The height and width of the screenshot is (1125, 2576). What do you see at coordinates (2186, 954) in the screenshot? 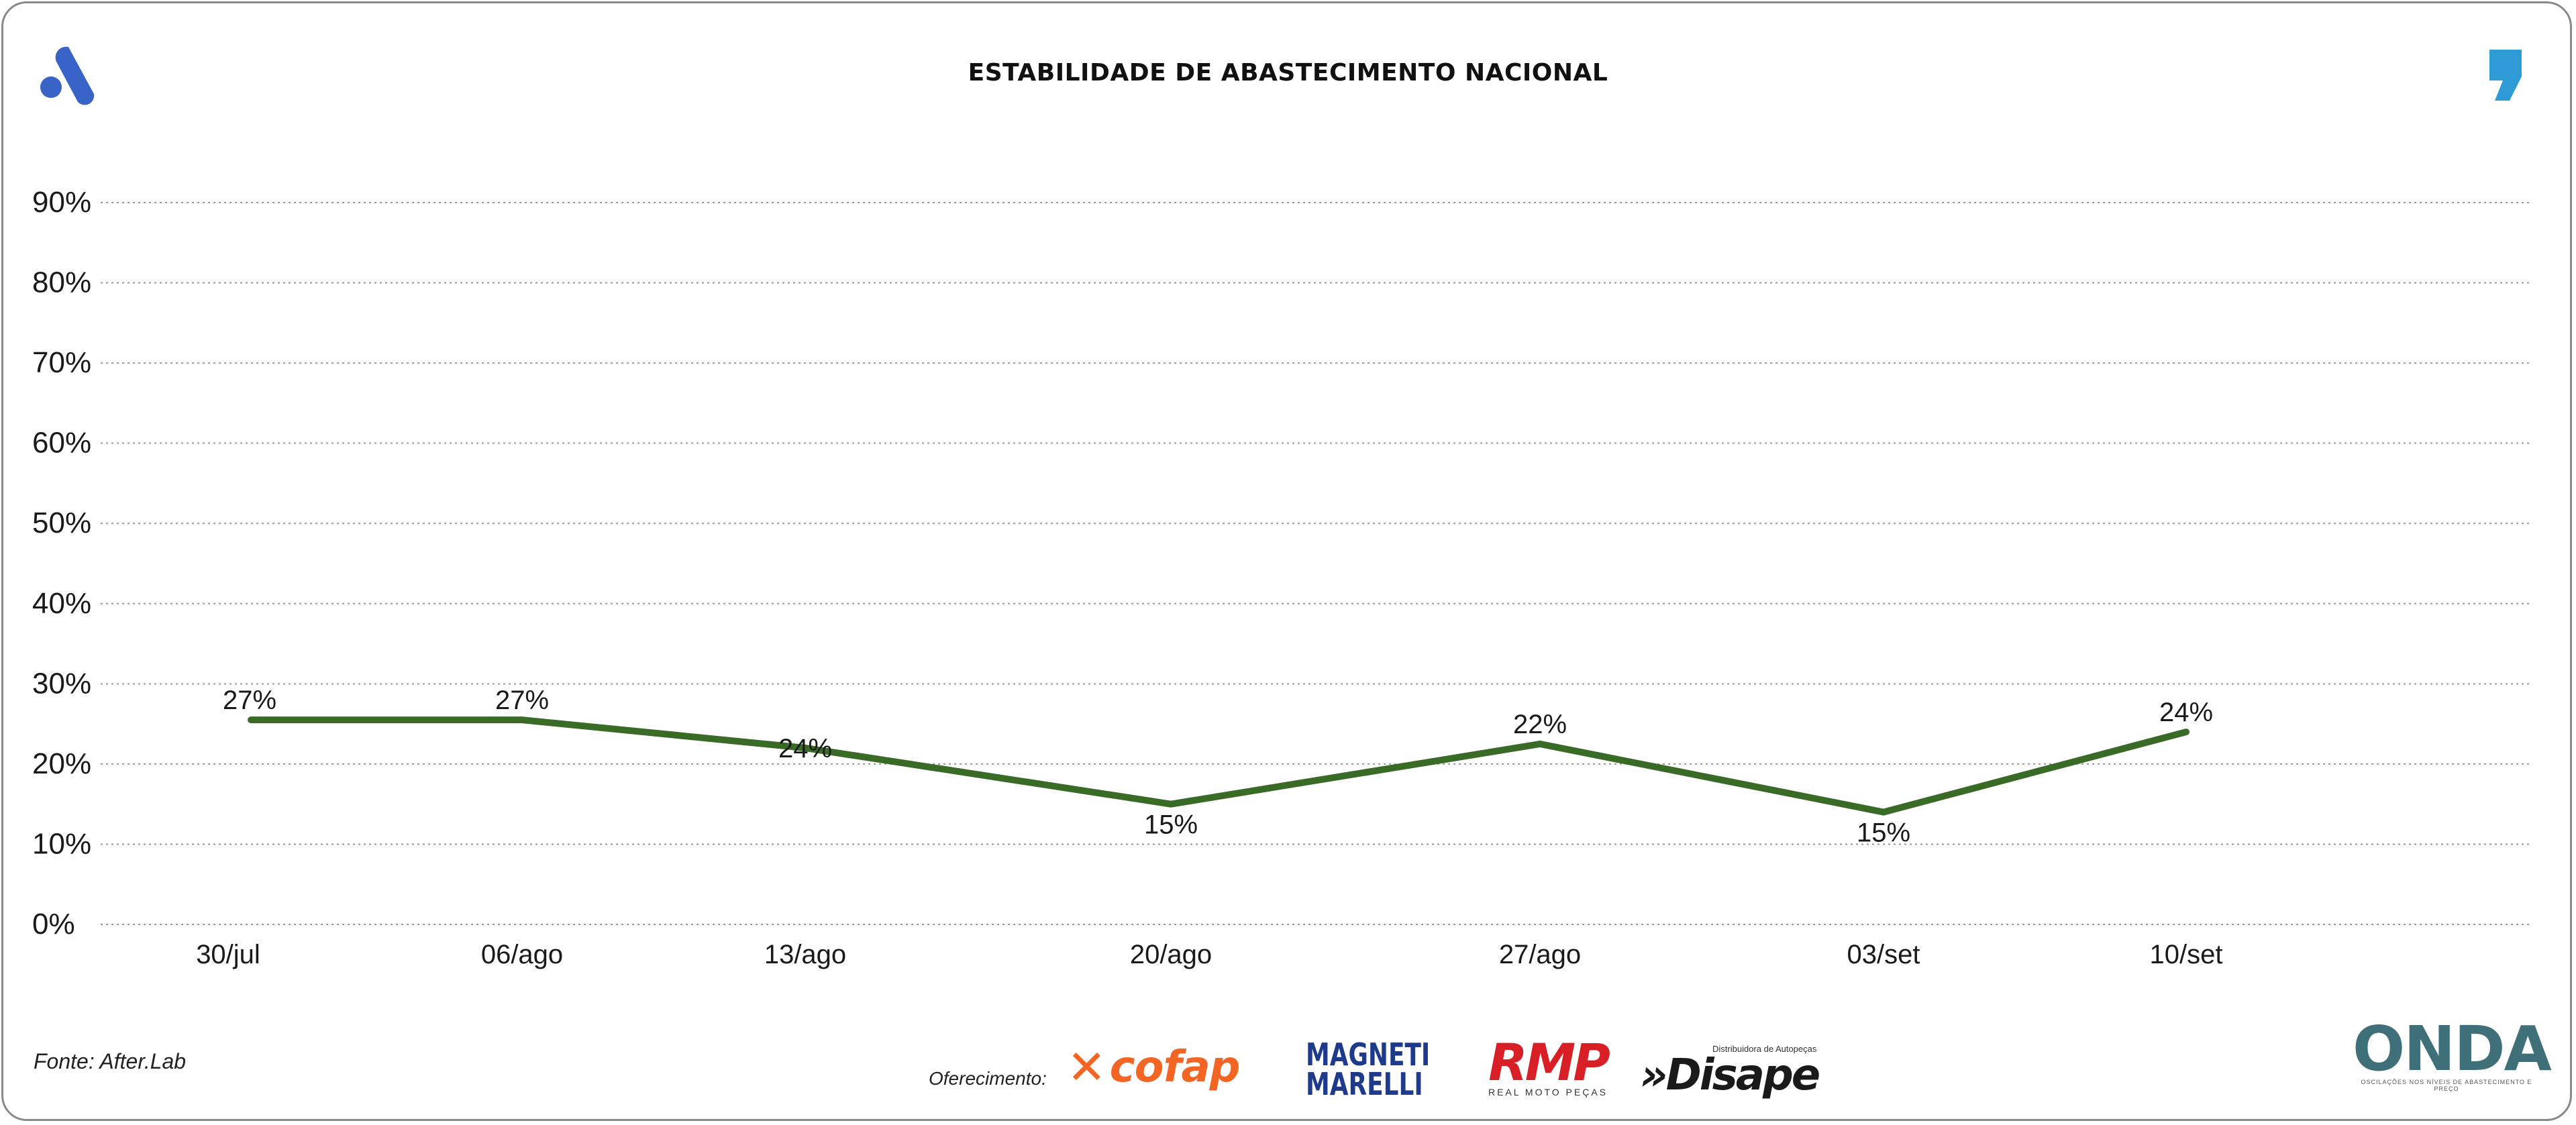
I see `x-tick-label: 10/set` at bounding box center [2186, 954].